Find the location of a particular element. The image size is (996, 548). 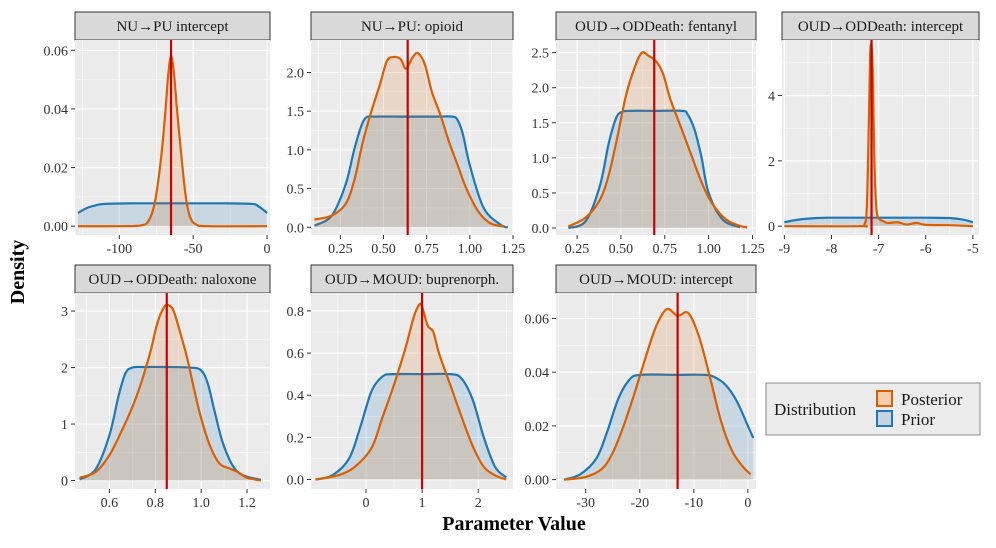

legend-key-posterior is located at coordinates (884, 398).